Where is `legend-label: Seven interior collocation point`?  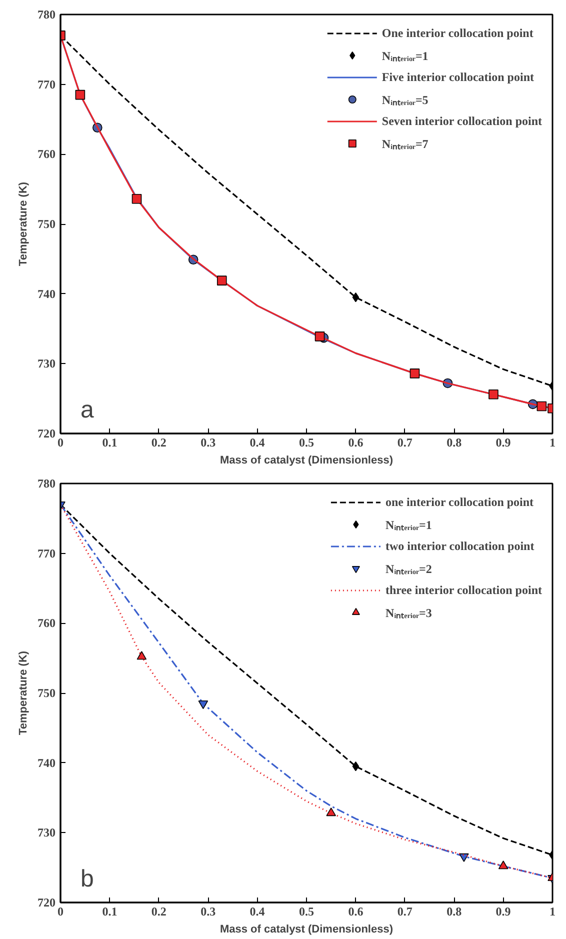
legend-label: Seven interior collocation point is located at coordinates (462, 121).